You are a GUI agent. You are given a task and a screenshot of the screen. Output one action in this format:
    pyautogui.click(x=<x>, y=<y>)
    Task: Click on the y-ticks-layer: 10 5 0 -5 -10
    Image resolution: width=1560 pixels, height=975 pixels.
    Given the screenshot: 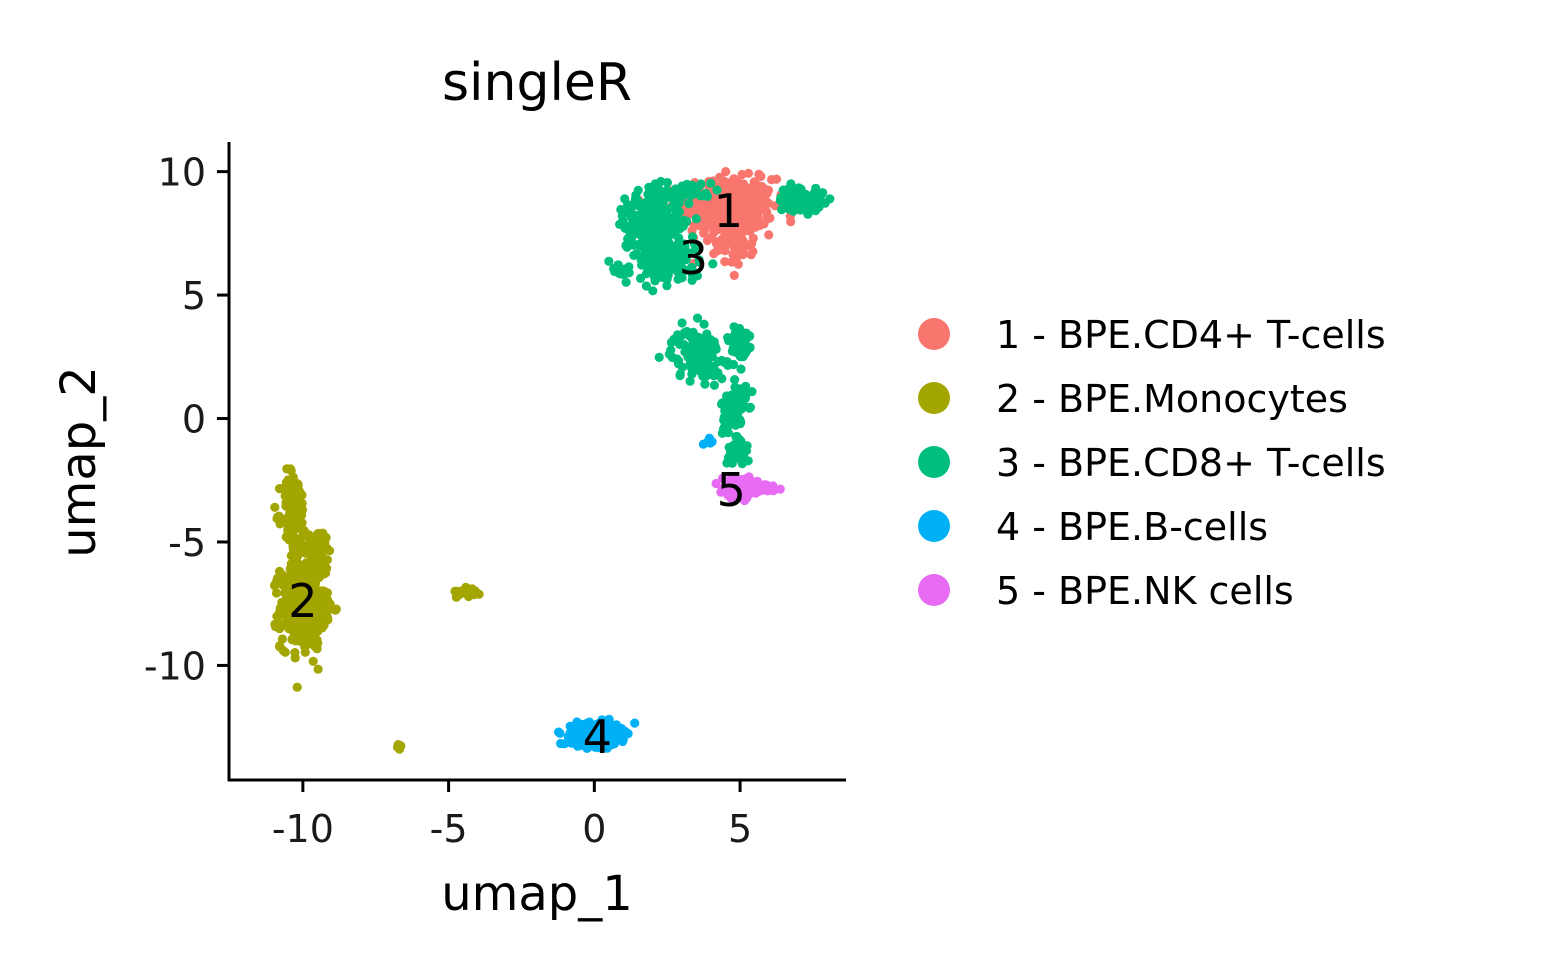 What is the action you would take?
    pyautogui.click(x=186, y=419)
    